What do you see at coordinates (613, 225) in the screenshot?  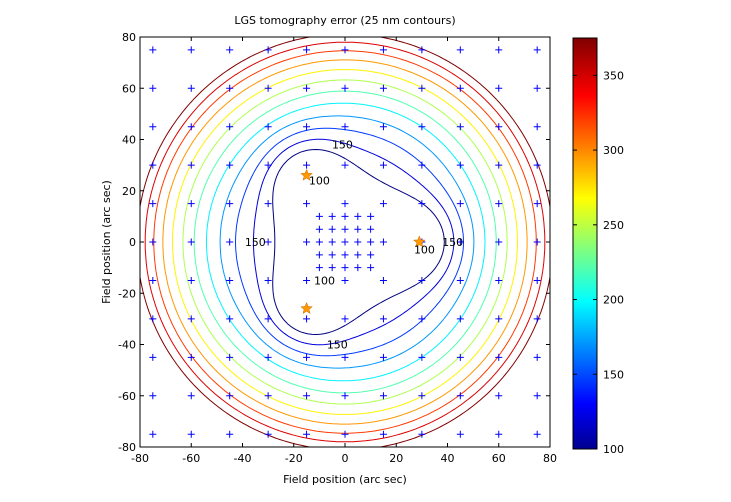 I see `colorbar-tick-label: 250` at bounding box center [613, 225].